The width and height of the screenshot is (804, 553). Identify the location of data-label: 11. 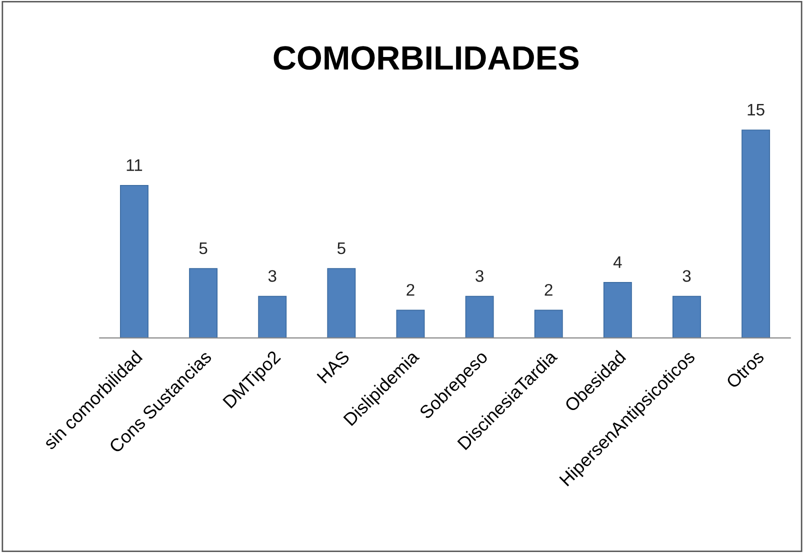
(134, 165).